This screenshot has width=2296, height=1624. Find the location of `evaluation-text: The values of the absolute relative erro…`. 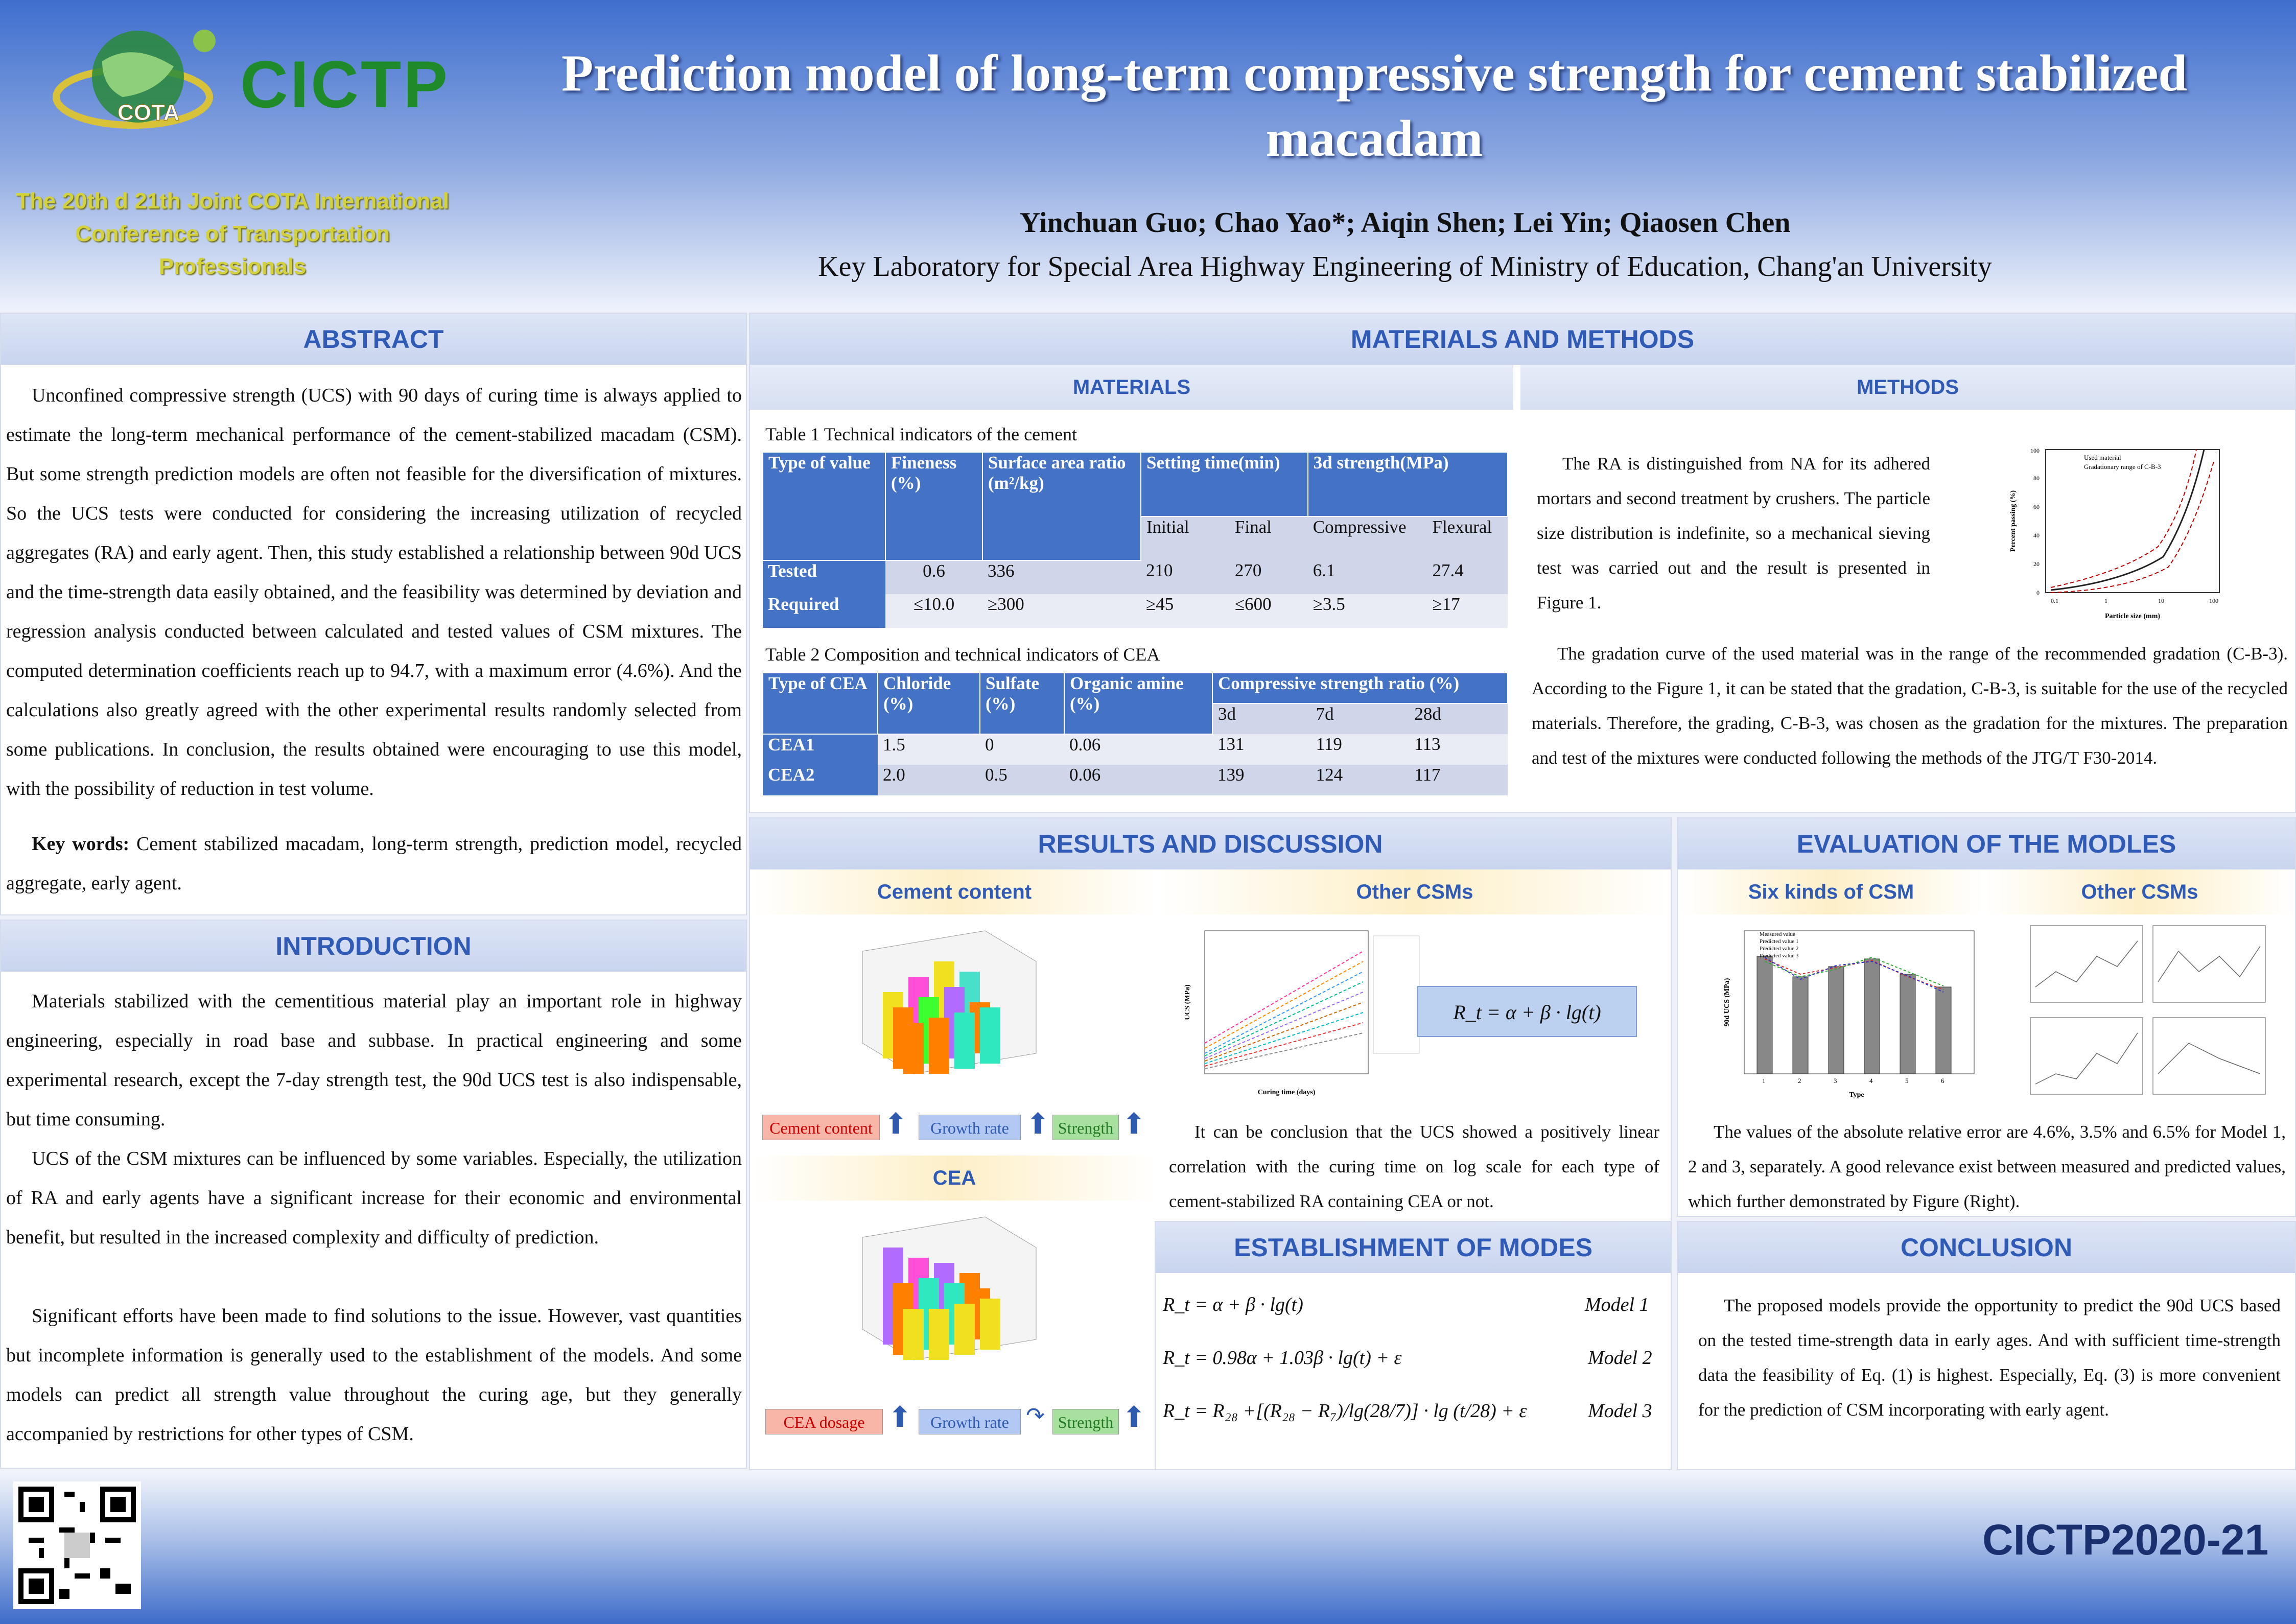

evaluation-text: The values of the absolute relative erro… is located at coordinates (1987, 1166).